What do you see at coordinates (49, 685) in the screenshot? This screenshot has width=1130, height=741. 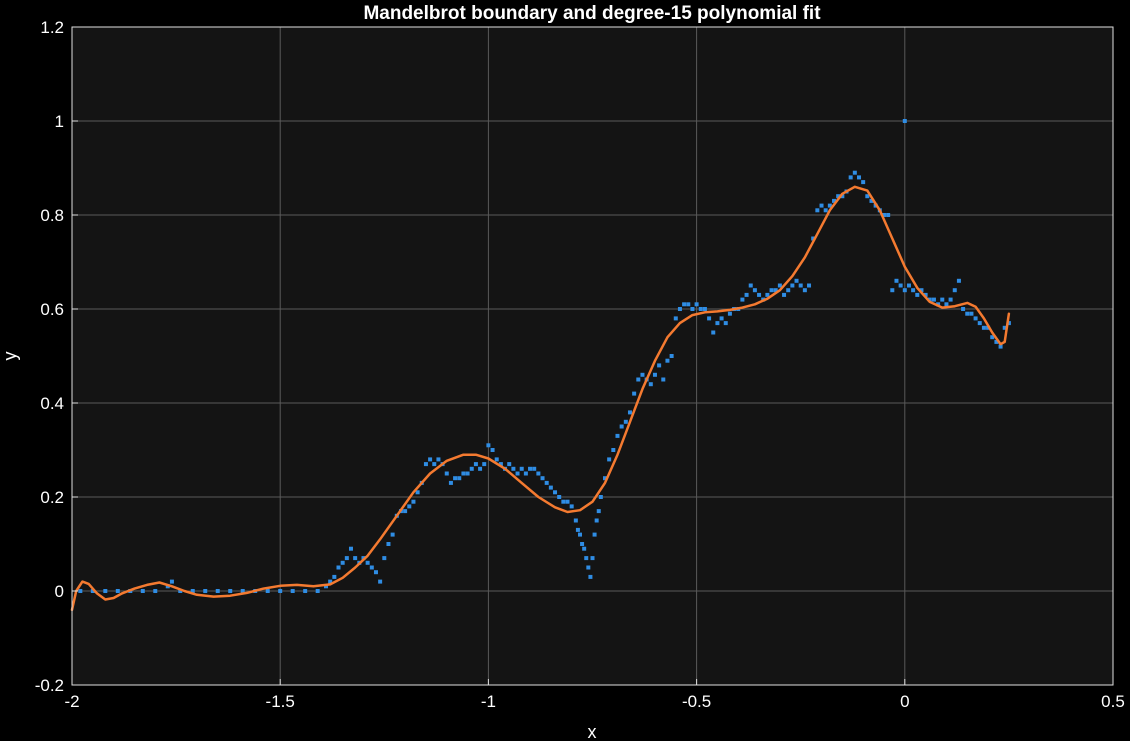 I see `y-tick-label: -0.2` at bounding box center [49, 685].